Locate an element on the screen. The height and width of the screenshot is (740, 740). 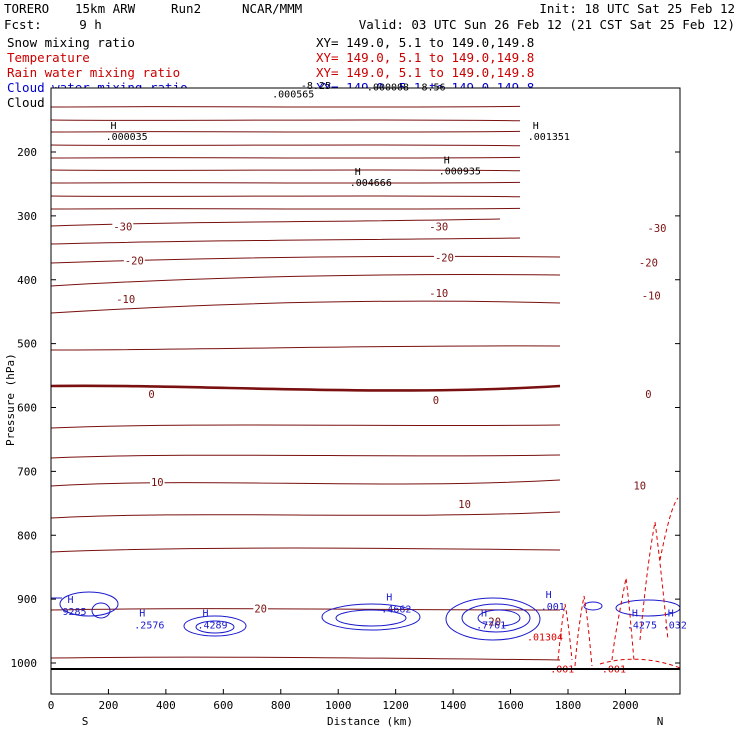
center-label: NCAR/MMM is located at coordinates (272, 8).